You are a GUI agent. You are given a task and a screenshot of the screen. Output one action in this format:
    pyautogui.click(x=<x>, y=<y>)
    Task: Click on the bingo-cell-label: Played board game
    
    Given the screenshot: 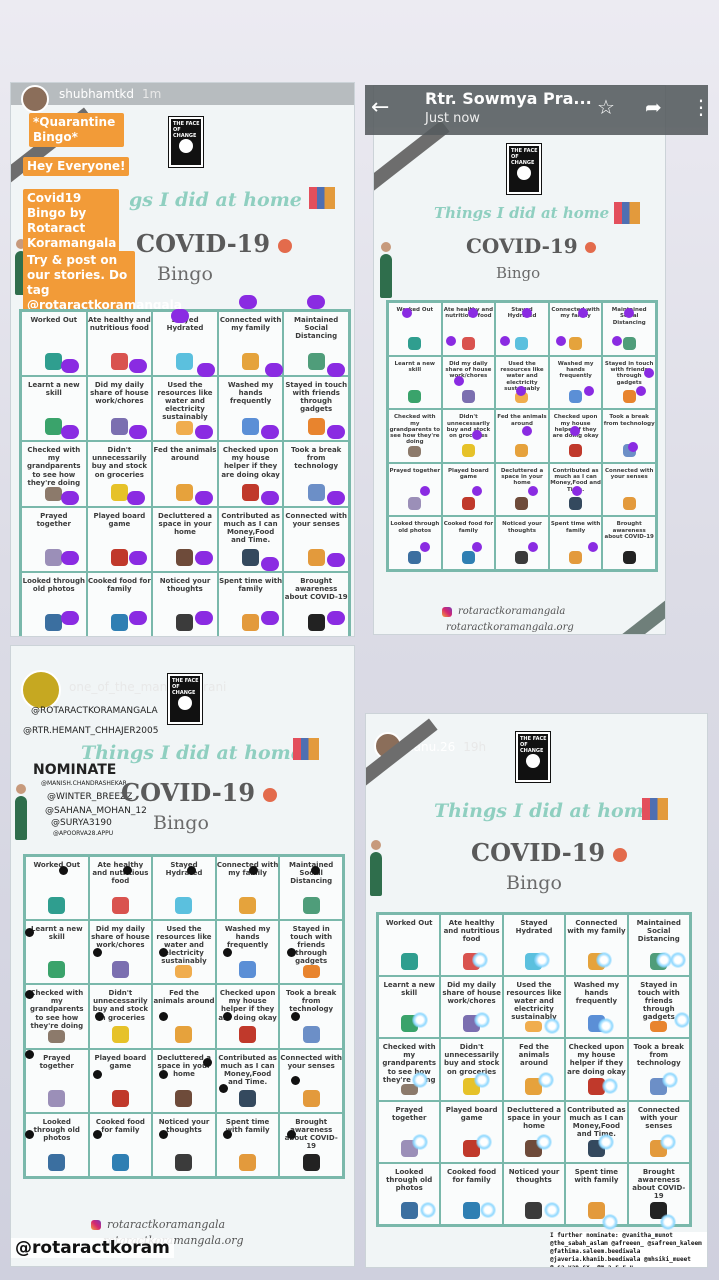 What is the action you would take?
    pyautogui.click(x=471, y=1113)
    